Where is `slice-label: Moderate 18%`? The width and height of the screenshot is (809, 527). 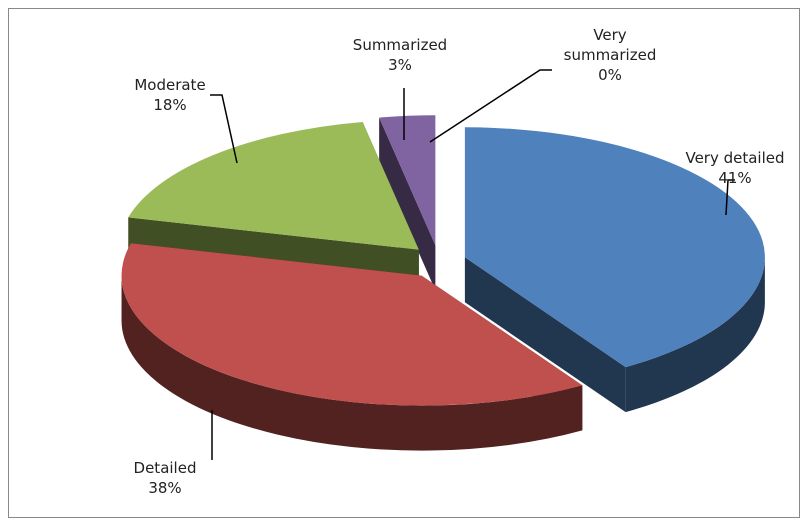 slice-label: Moderate 18% is located at coordinates (170, 95).